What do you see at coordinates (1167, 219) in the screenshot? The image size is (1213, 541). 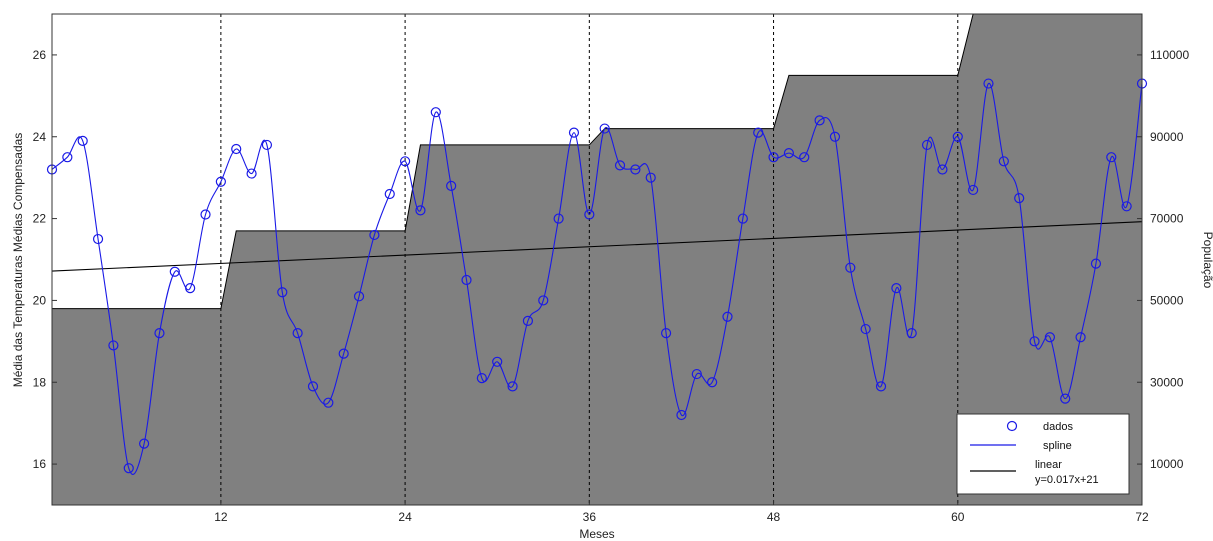 I see `y-right-tick-label: 70000` at bounding box center [1167, 219].